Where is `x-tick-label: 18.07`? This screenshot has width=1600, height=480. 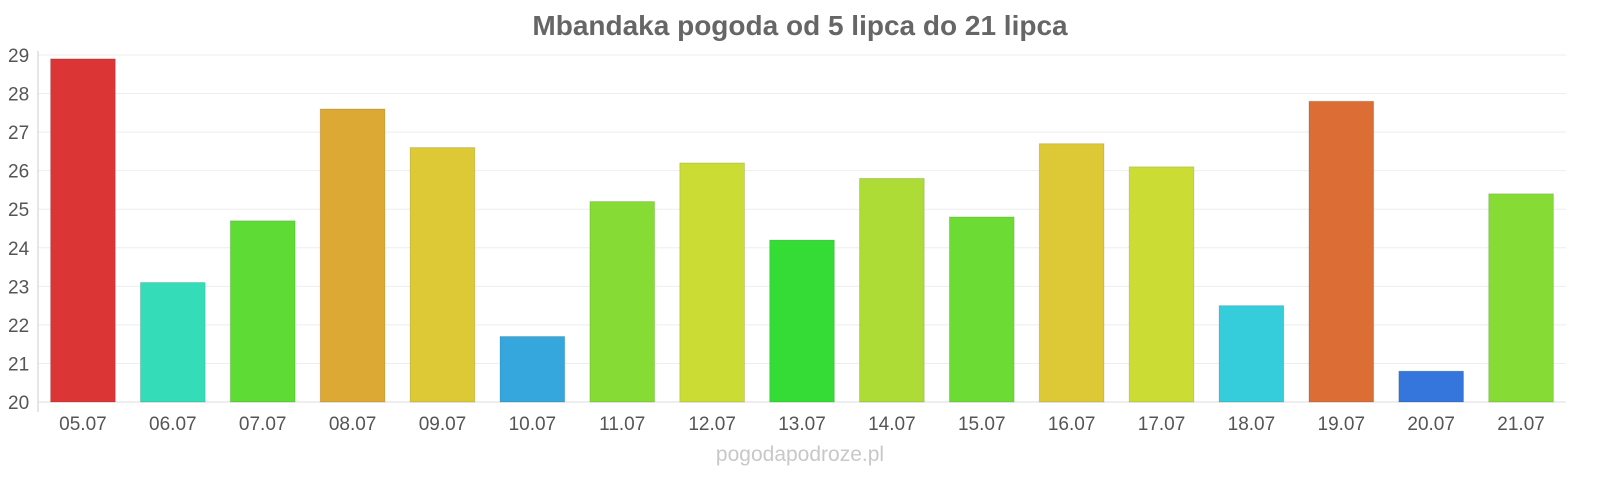 x-tick-label: 18.07 is located at coordinates (1252, 424).